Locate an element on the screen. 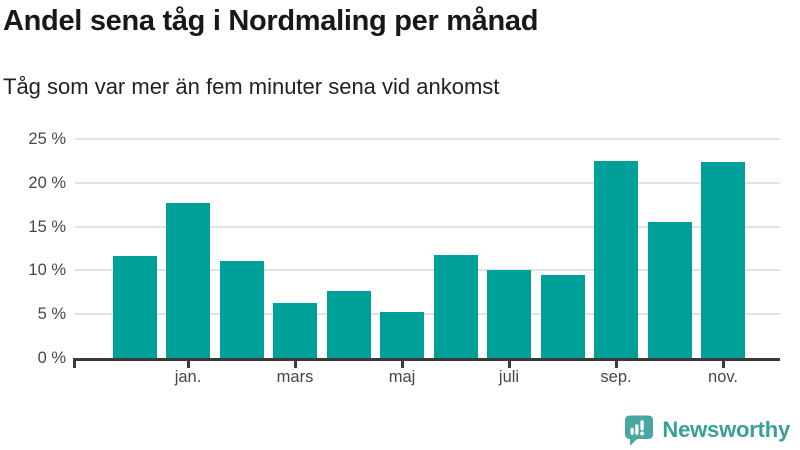 This screenshot has height=450, width=800. y-tick-label-5: 5 % is located at coordinates (51, 314).